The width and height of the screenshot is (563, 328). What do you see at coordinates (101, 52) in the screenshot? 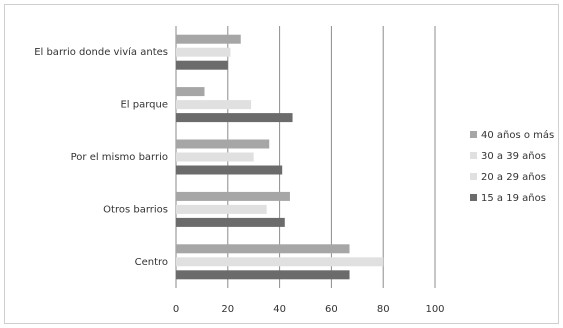
I see `category-label: El barrio donde vivía antes` at bounding box center [101, 52].